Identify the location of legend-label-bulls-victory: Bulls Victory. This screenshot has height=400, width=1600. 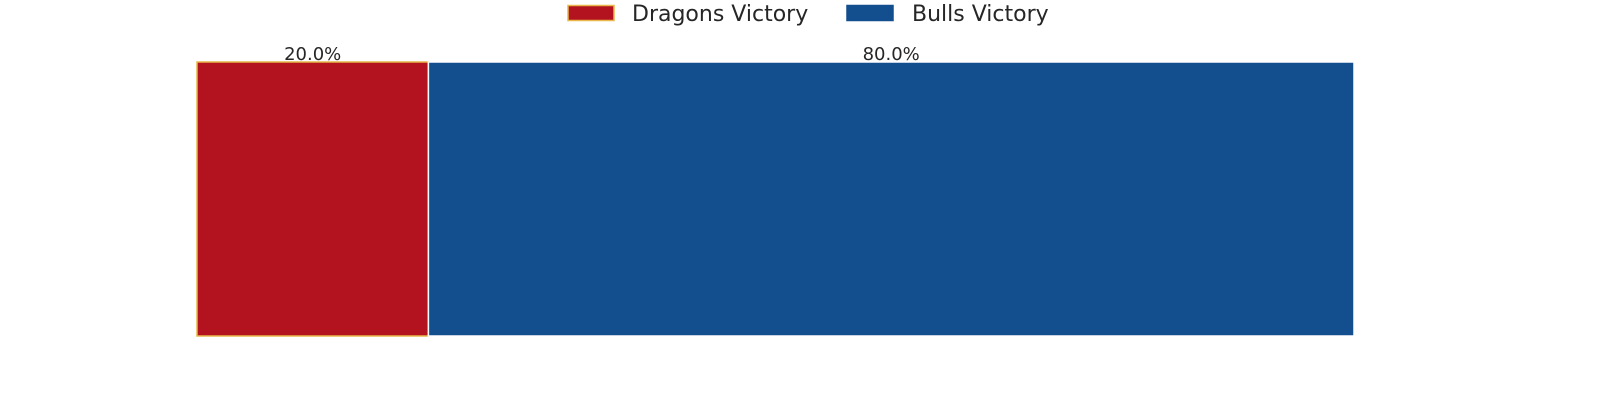
(980, 14).